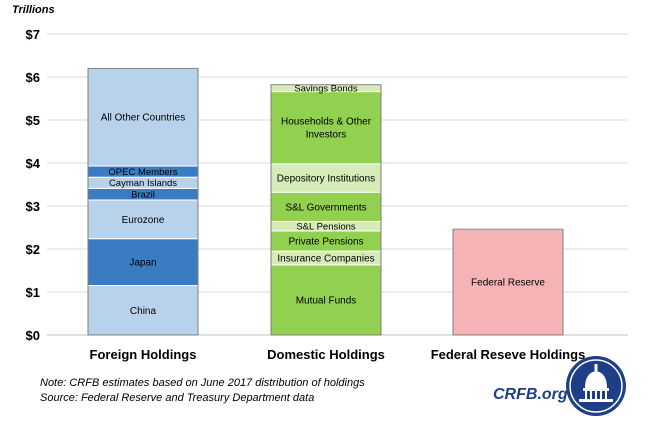  What do you see at coordinates (508, 354) in the screenshot?
I see `x-category-label: Federal Reseve Holdings` at bounding box center [508, 354].